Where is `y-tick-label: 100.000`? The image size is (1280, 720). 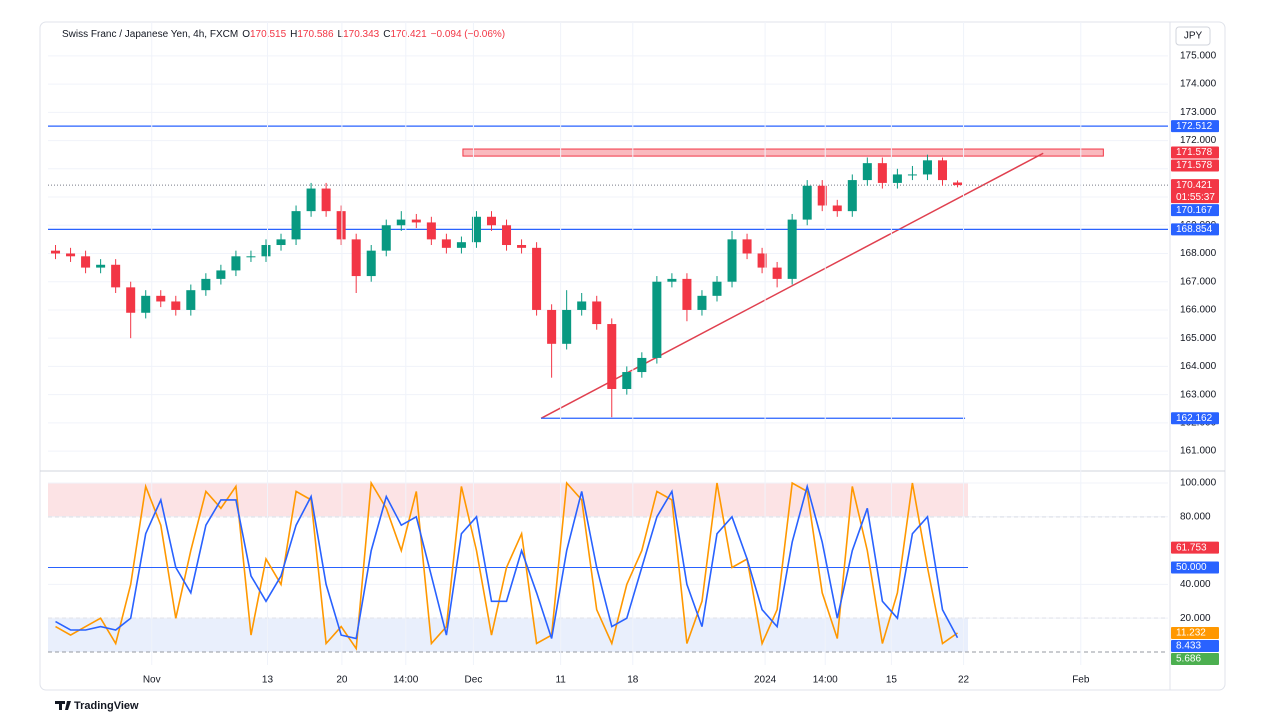 y-tick-label: 100.000 is located at coordinates (1198, 483).